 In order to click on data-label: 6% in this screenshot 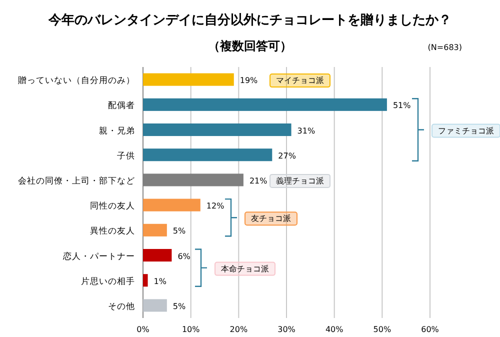, I will do `click(184, 256)`.